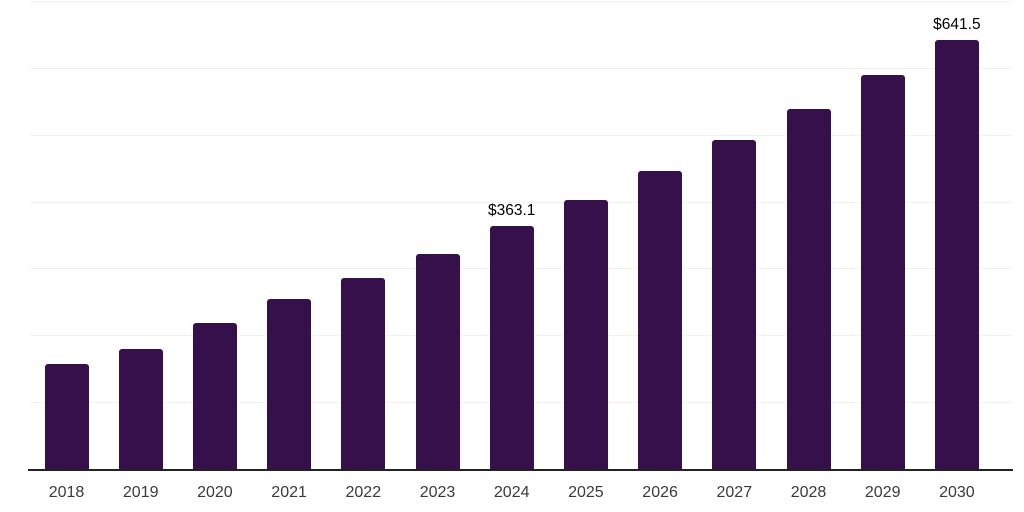  I want to click on bar-value-label-2030: $641.5, so click(957, 25).